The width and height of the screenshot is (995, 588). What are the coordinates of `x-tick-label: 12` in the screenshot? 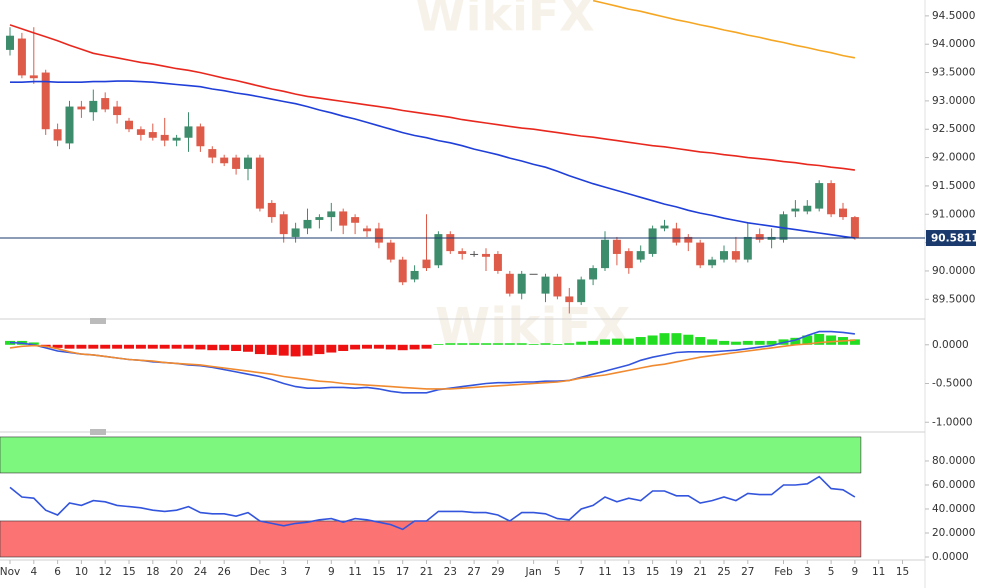 It's located at (105, 572).